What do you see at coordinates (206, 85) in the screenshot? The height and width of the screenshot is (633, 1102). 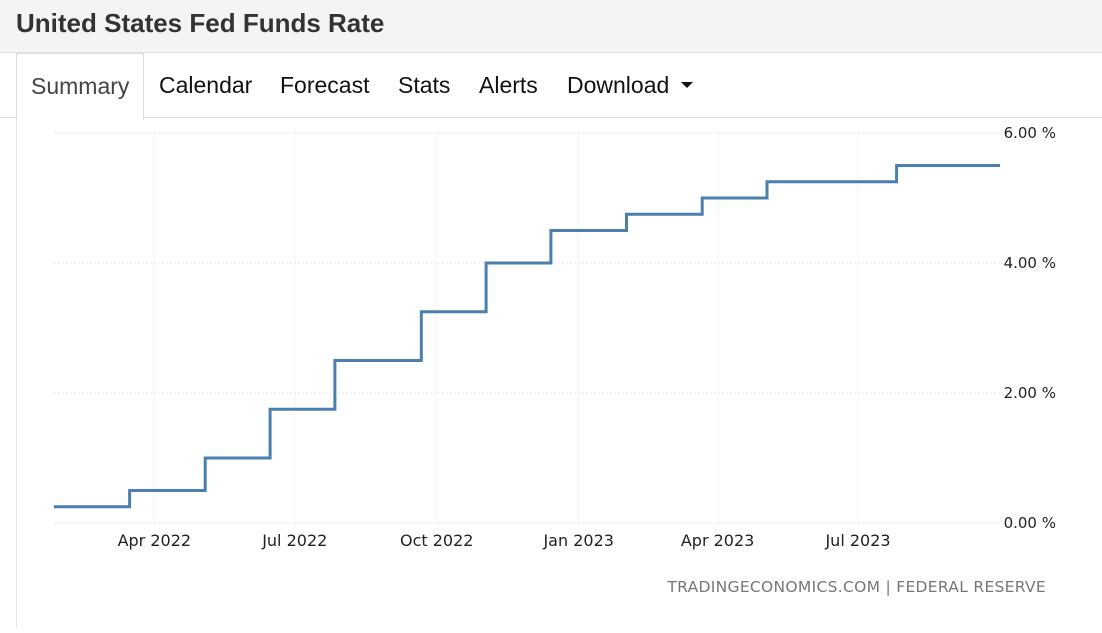 I see `tab-calendar: Calendar` at bounding box center [206, 85].